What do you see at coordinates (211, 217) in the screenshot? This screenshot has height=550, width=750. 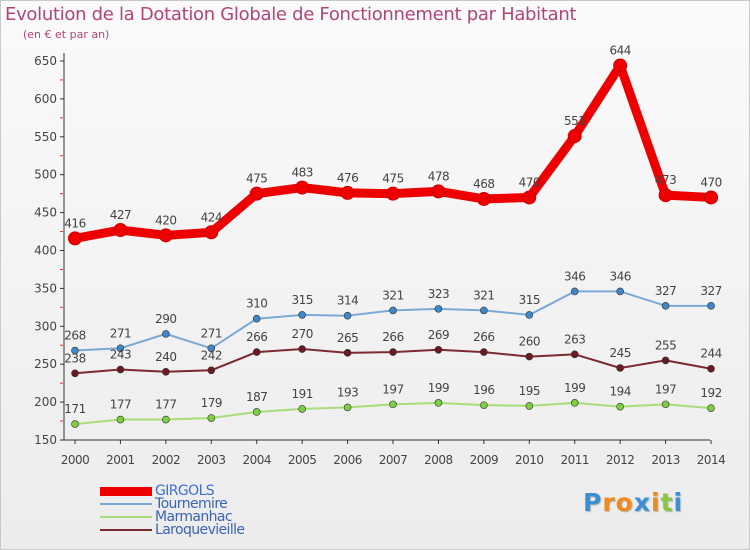 I see `data-label-girgols: 424` at bounding box center [211, 217].